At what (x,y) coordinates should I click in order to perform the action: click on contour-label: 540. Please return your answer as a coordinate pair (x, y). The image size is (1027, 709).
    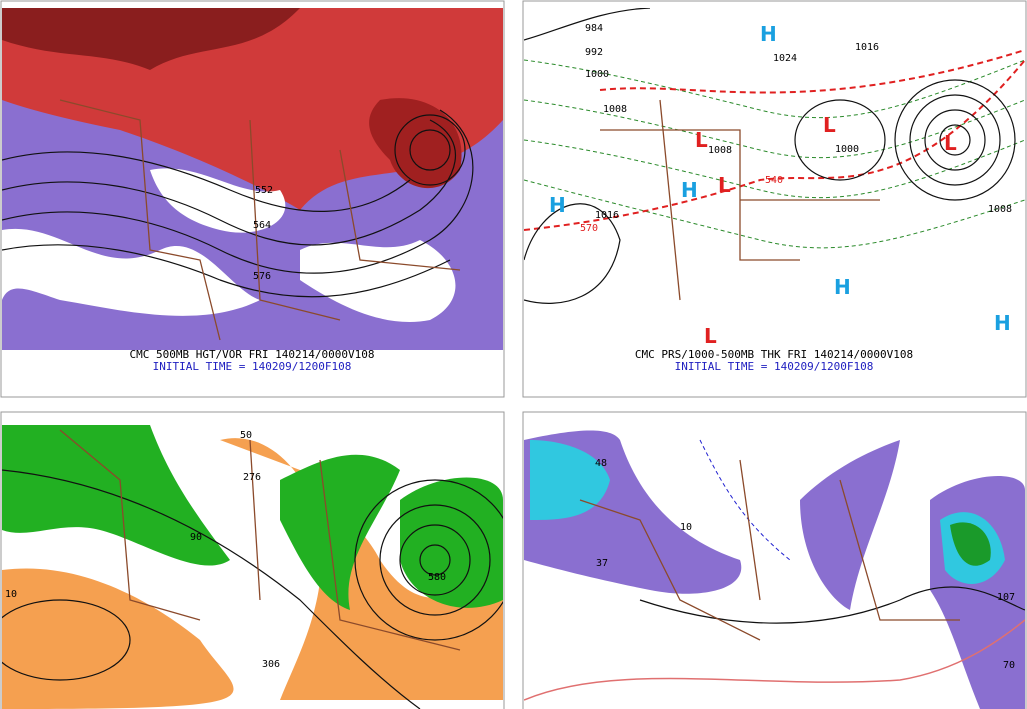
    Looking at the image, I should click on (774, 180).